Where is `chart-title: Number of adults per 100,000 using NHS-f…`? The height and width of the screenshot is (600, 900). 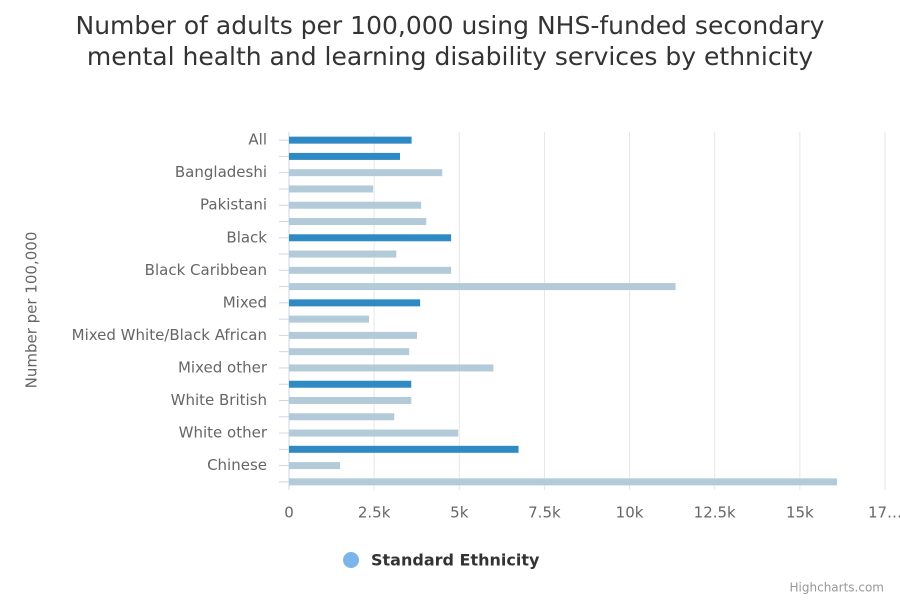
chart-title: Number of adults per 100,000 using NHS-f… is located at coordinates (450, 41).